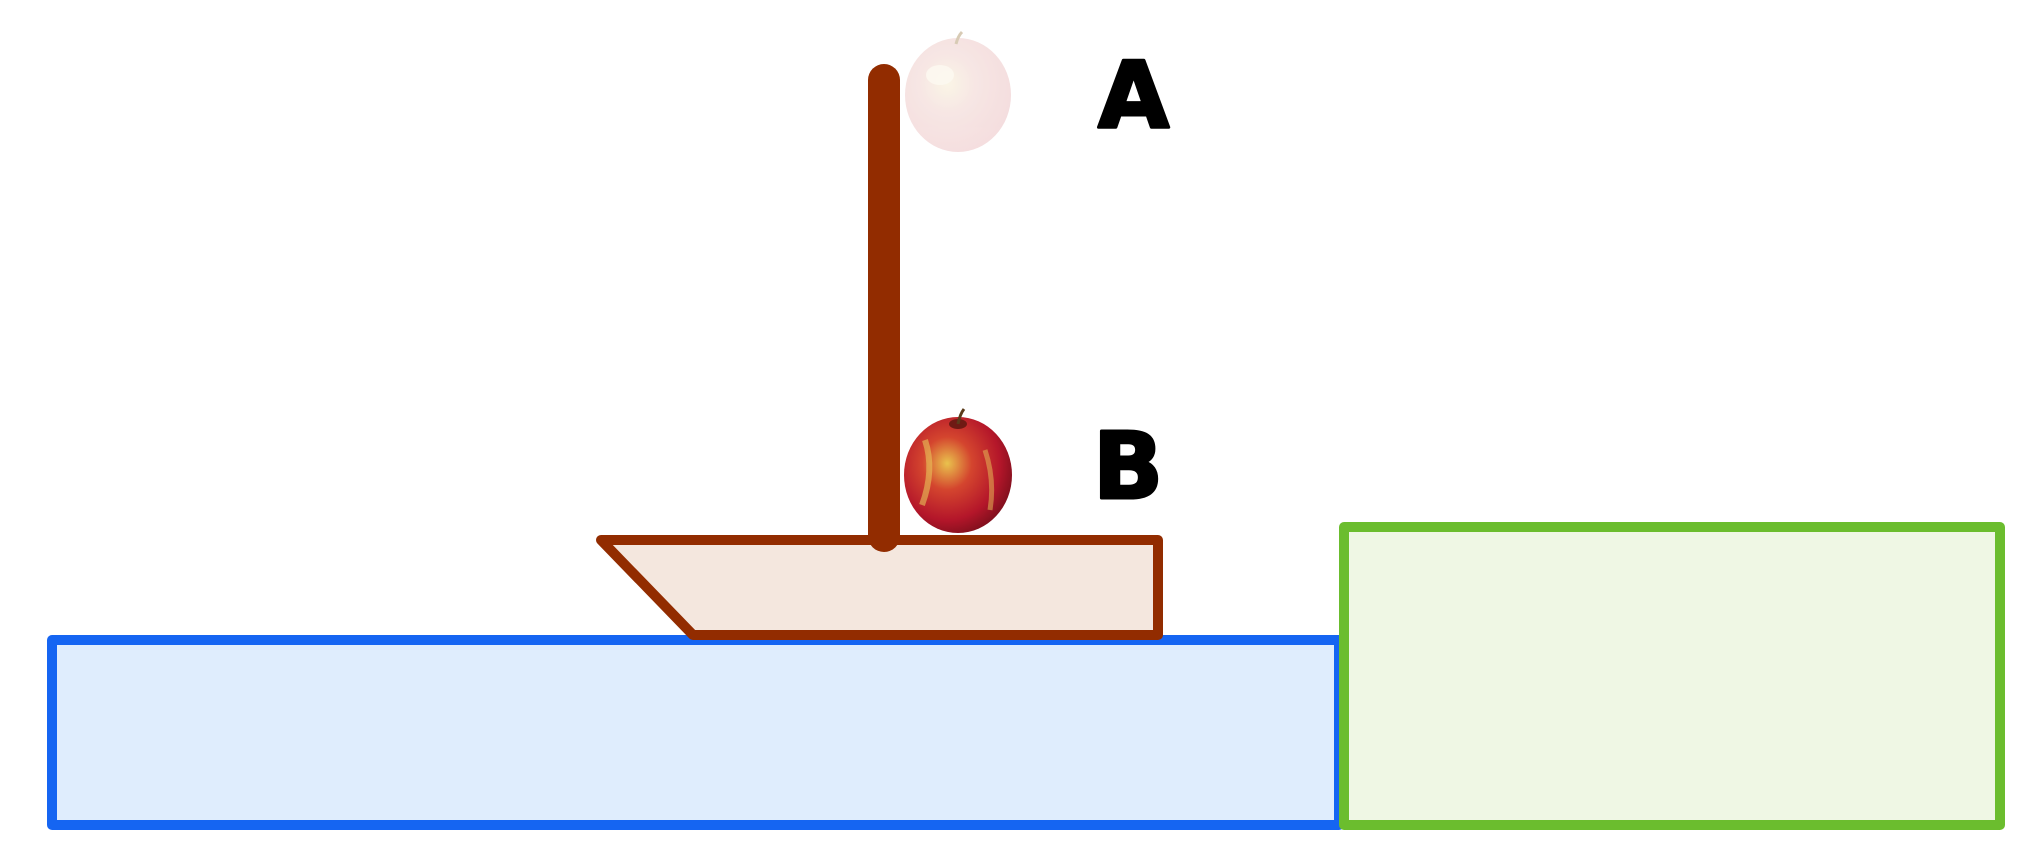 The image size is (2034, 858). Describe the element at coordinates (958, 91) in the screenshot. I see `apple-faded-icon` at that location.